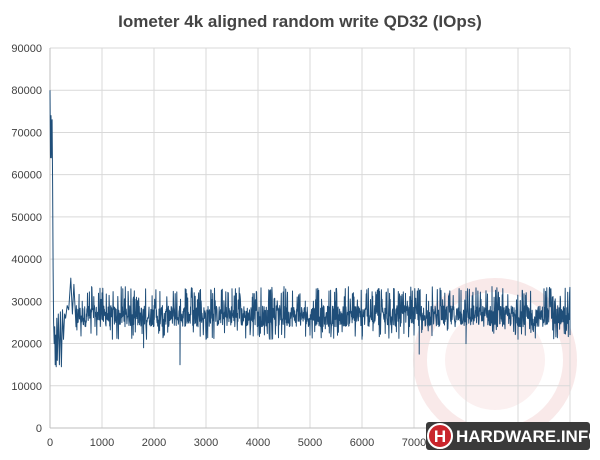  I want to click on watermark-badge-bg, so click(508, 436).